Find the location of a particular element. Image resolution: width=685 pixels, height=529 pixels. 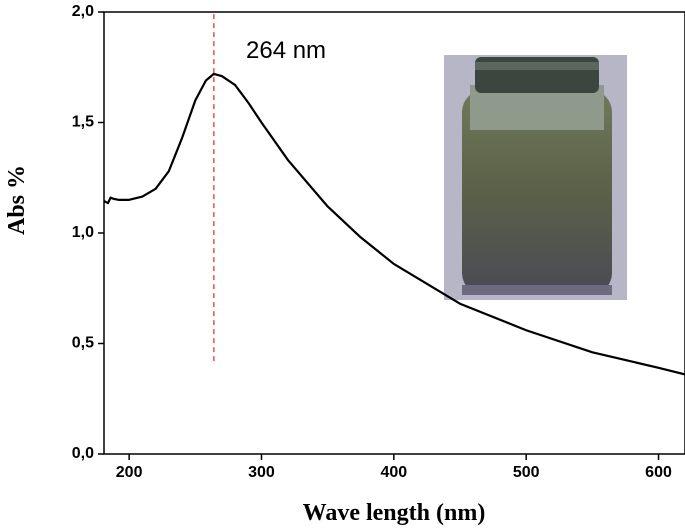

x-axis-title: Wave length (nm) is located at coordinates (394, 513).